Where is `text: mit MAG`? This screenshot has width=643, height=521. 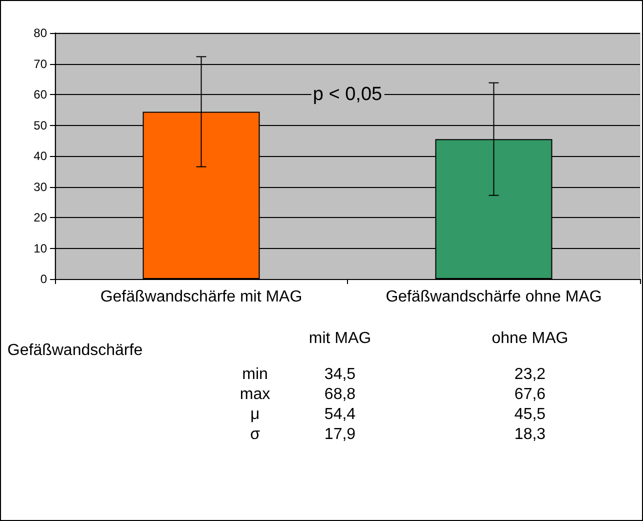 text: mit MAG is located at coordinates (340, 339).